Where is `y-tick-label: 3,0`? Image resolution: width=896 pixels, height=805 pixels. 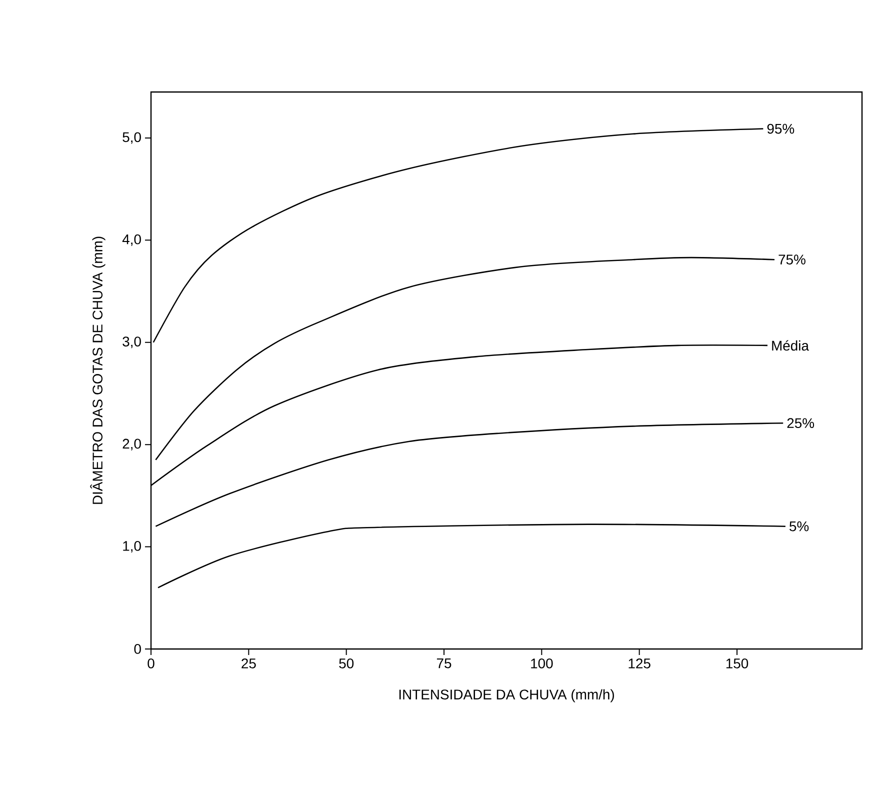
y-tick-label: 3,0 is located at coordinates (131, 342).